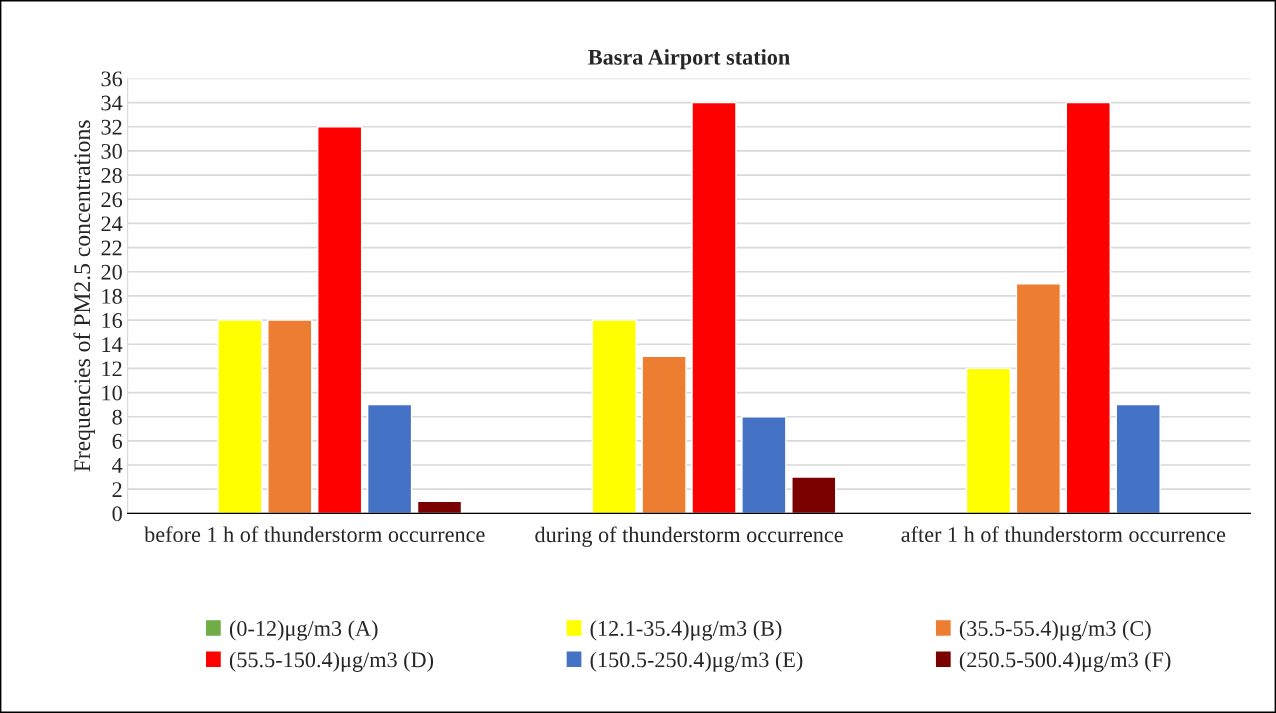  Describe the element at coordinates (1063, 534) in the screenshot. I see `x-tick-label: after 1 h of thunderstorm occurrence` at that location.